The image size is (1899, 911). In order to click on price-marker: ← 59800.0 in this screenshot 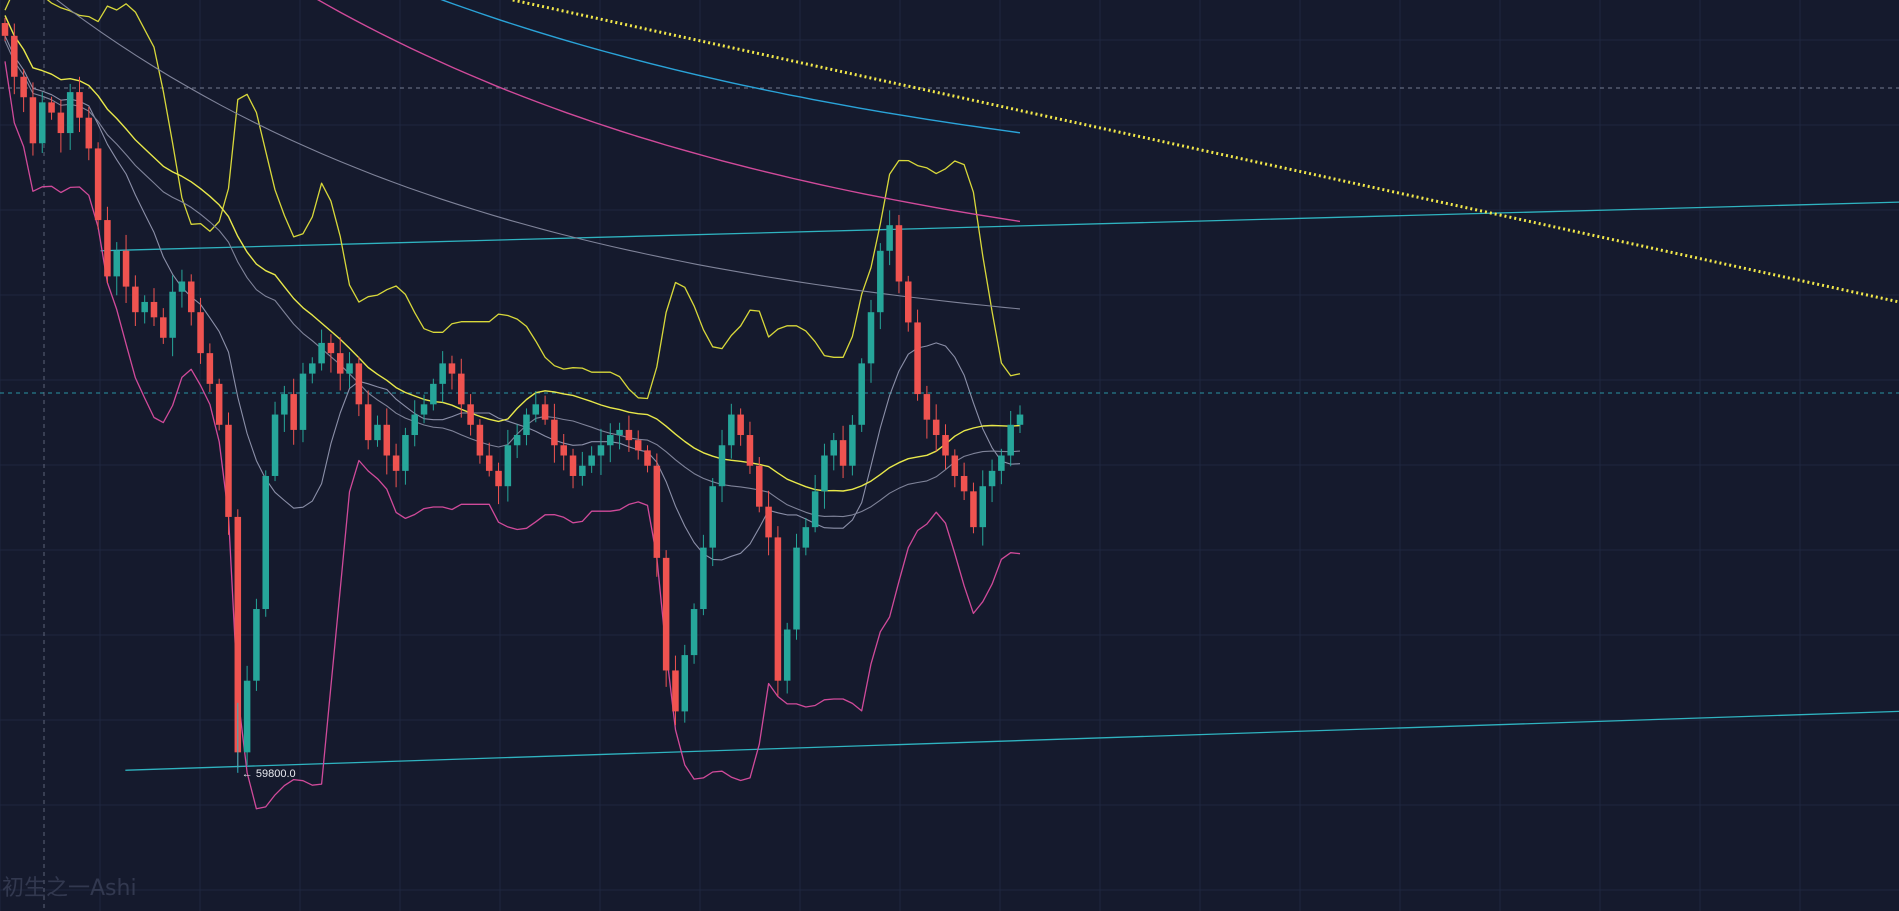, I will do `click(266, 741)`.